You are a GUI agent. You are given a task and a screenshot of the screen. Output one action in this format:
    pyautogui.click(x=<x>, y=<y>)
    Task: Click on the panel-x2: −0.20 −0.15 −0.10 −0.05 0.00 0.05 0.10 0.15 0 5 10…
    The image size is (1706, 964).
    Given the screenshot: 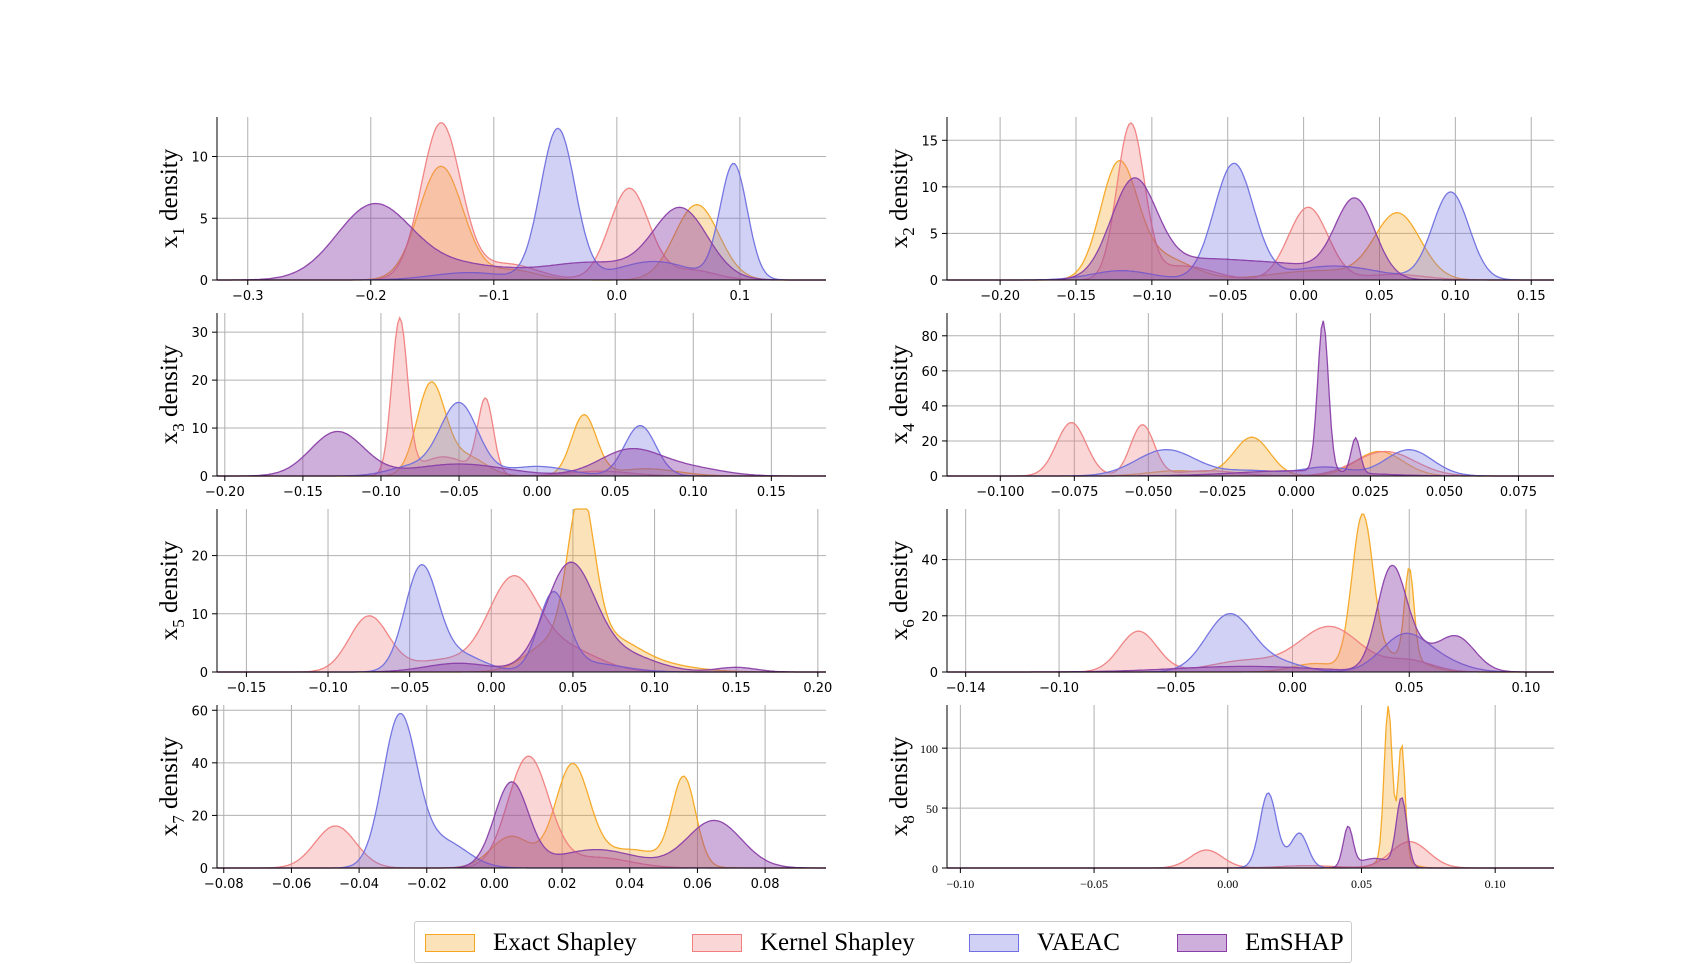 What is the action you would take?
    pyautogui.click(x=1220, y=210)
    